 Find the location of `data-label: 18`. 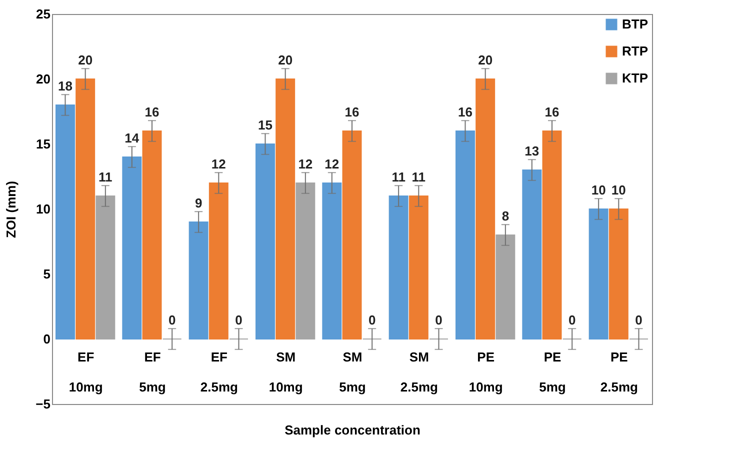

data-label: 18 is located at coordinates (65, 86).